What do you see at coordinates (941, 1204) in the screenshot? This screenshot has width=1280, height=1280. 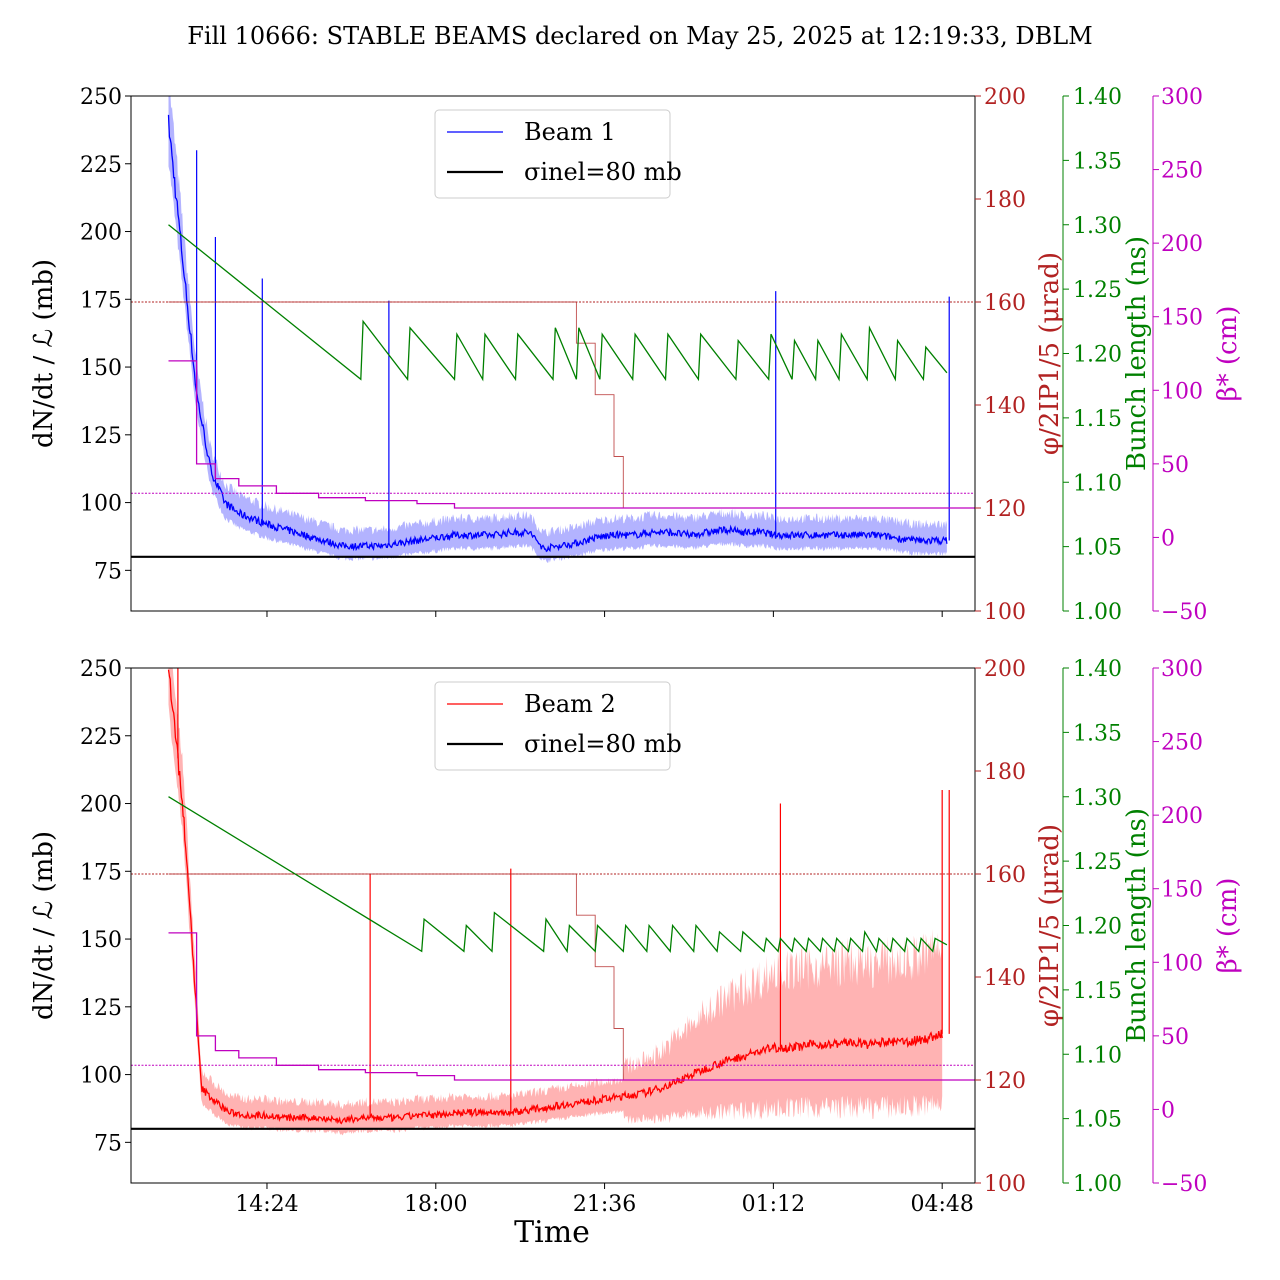 I see `x-tick-label: 04:48` at bounding box center [941, 1204].